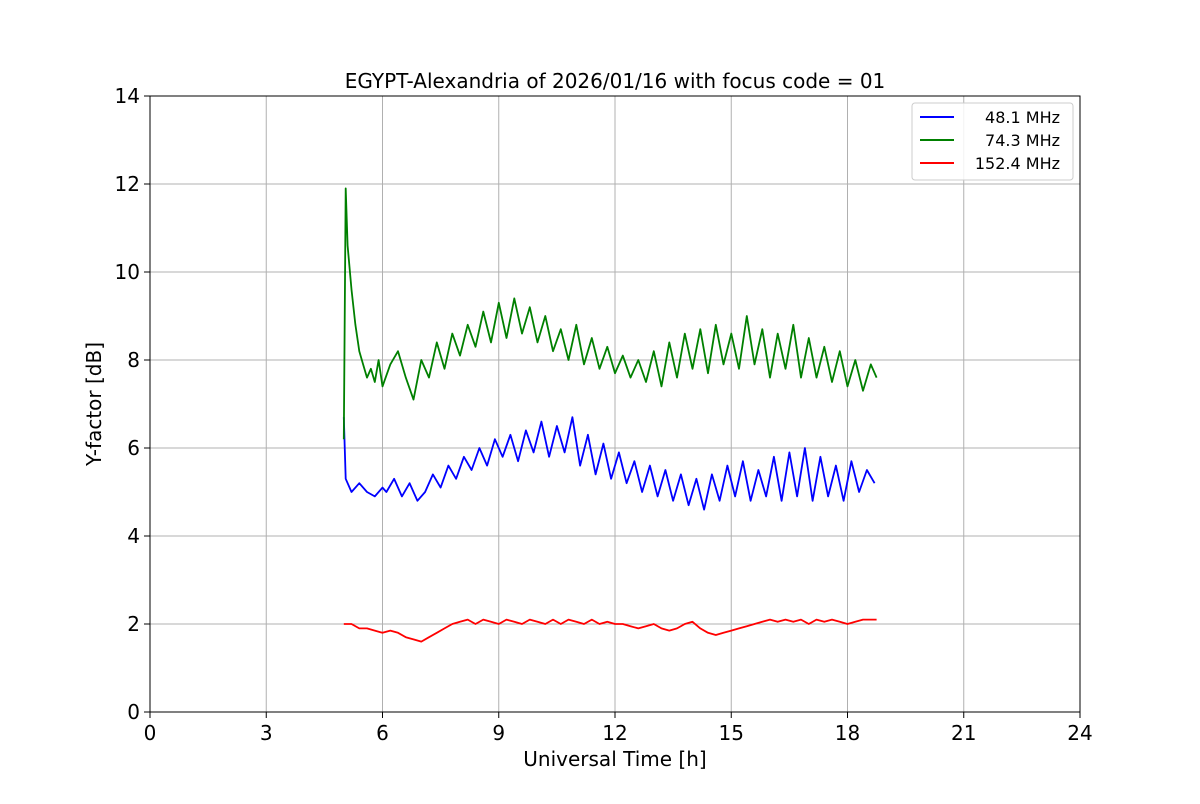 Image resolution: width=1200 pixels, height=804 pixels. Describe the element at coordinates (731, 733) in the screenshot. I see `x-tick-label: 15` at that location.